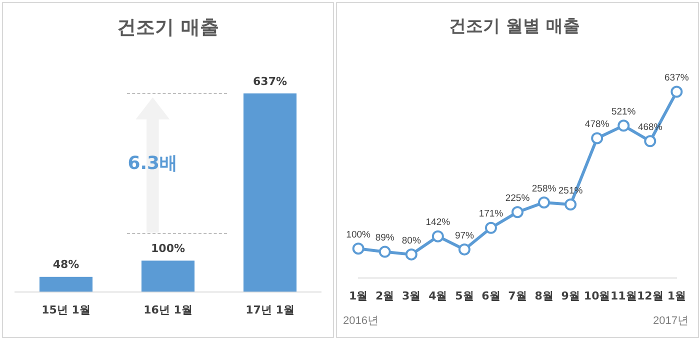  Describe the element at coordinates (153, 164) in the screenshot. I see `annotation: 6.3배` at that location.